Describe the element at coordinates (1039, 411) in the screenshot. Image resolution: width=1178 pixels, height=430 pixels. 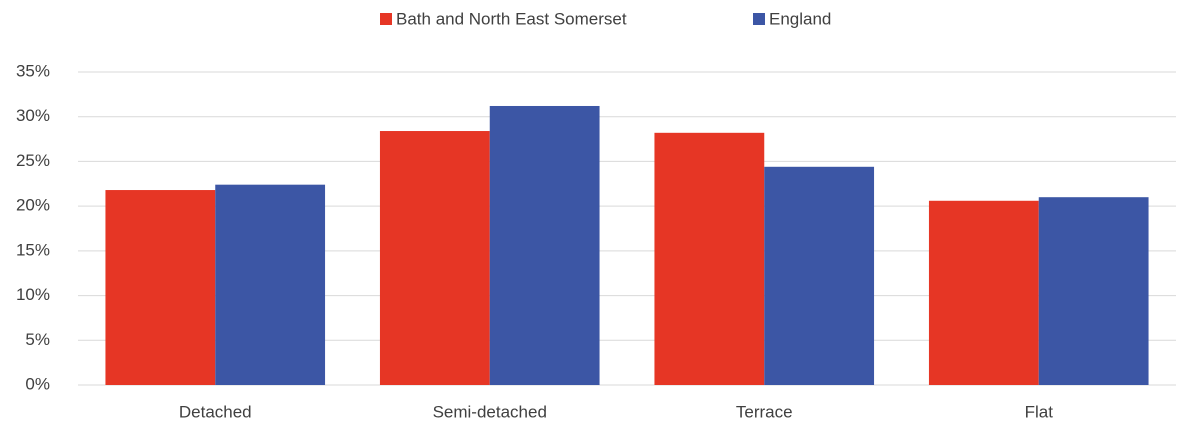
I see `x-tick-label: Flat` at that location.